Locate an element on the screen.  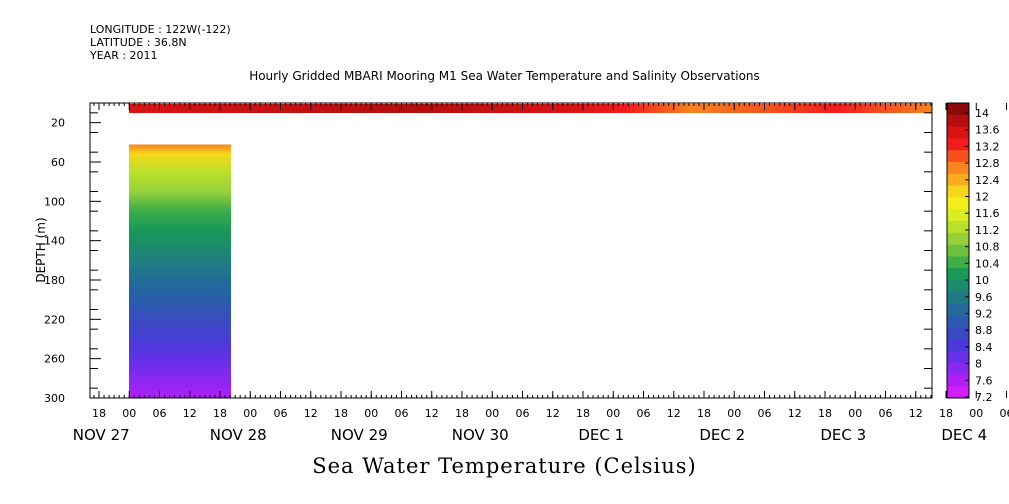
x-axis-title: Sea Water Temperature (Celsius) is located at coordinates (504, 466).